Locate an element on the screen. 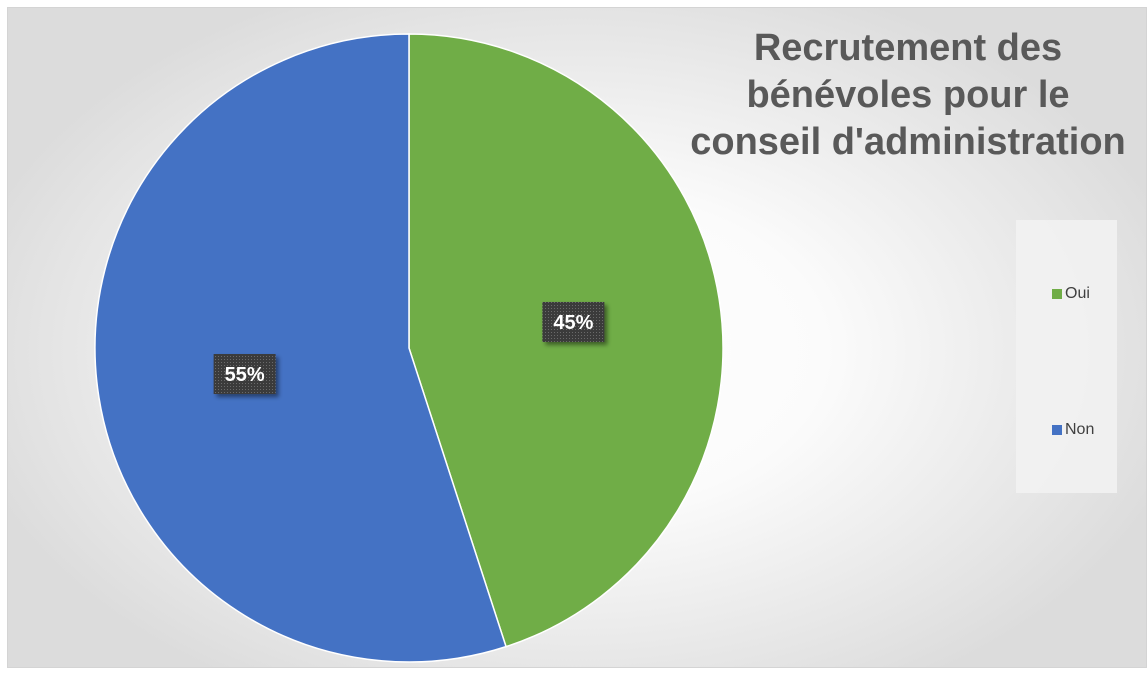  legend-label-oui: Oui is located at coordinates (1077, 293).